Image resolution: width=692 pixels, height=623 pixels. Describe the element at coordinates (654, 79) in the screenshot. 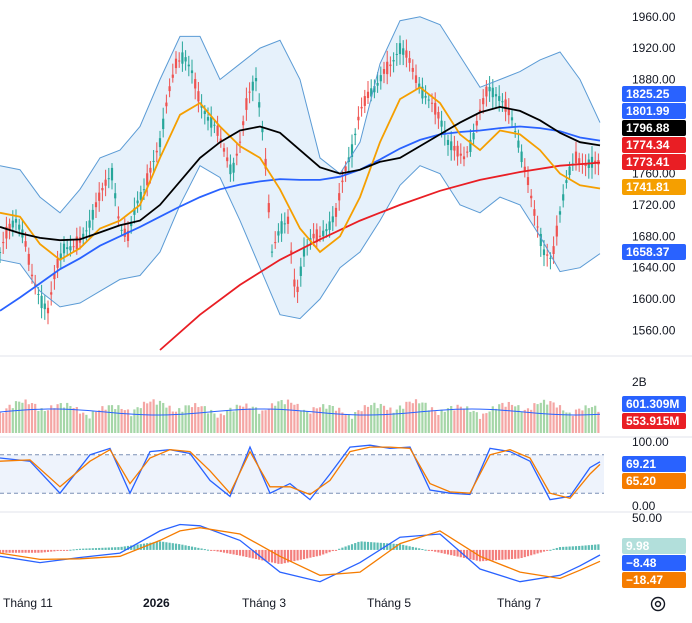

I see `price-axis-tick: 1880.00` at that location.